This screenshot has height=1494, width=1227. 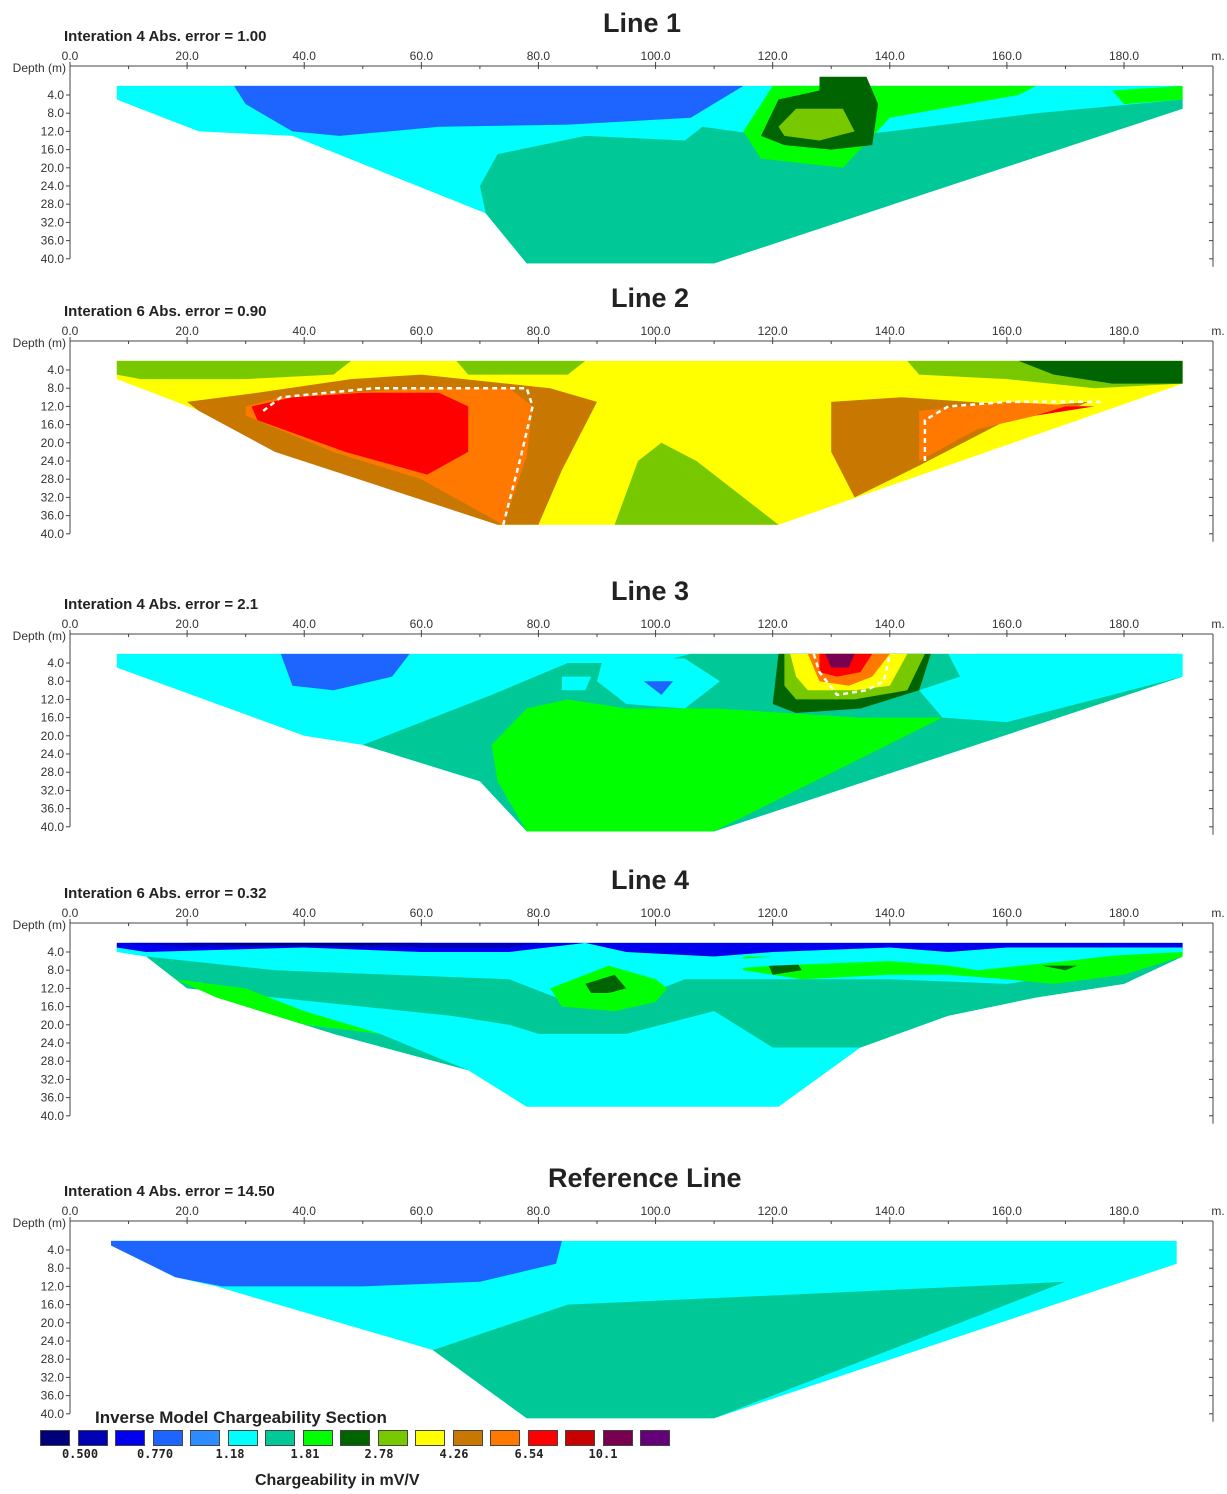 What do you see at coordinates (337, 1481) in the screenshot?
I see `legend-unit: Chargeability in mV/V` at bounding box center [337, 1481].